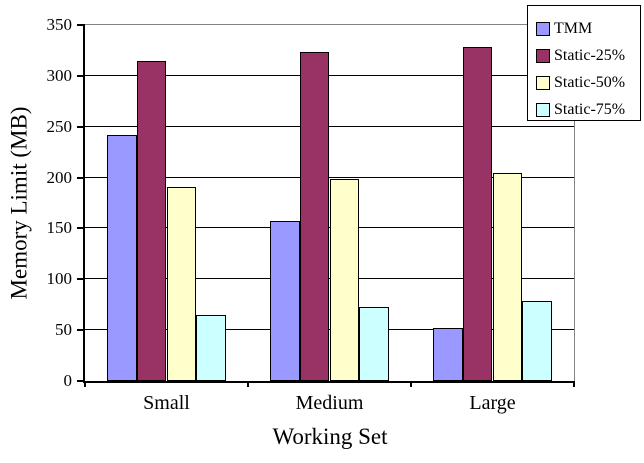  I want to click on bar-static-25-small, so click(151, 220).